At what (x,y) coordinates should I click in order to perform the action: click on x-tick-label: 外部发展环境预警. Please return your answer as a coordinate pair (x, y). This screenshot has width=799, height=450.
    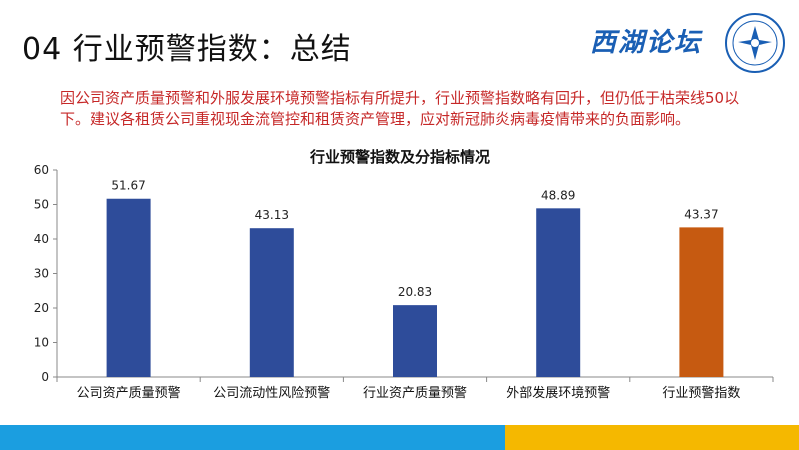
    Looking at the image, I should click on (558, 393).